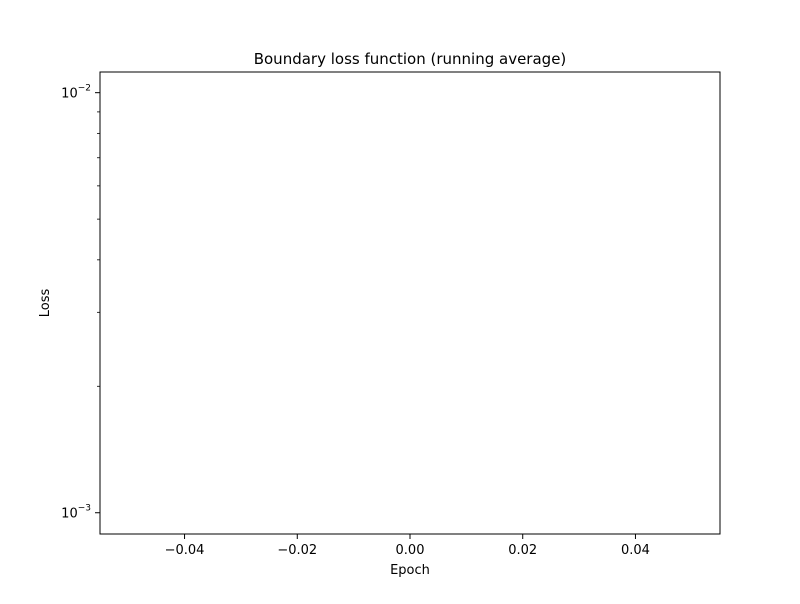  What do you see at coordinates (410, 570) in the screenshot?
I see `x-axis-label: Epoch` at bounding box center [410, 570].